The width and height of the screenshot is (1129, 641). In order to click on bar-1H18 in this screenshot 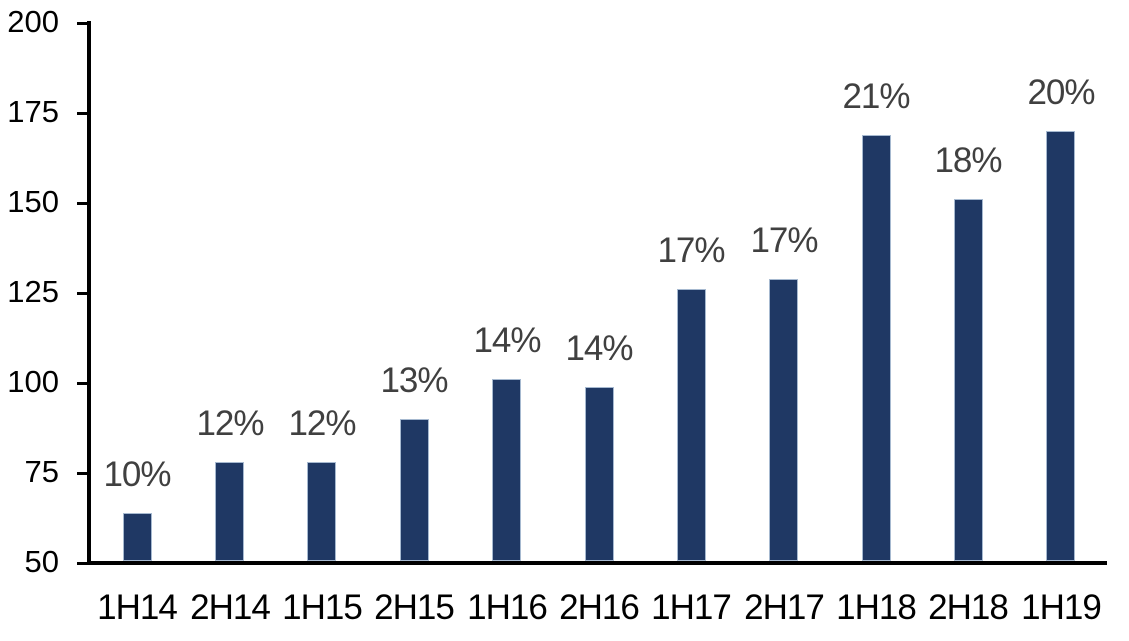, I will do `click(876, 348)`.